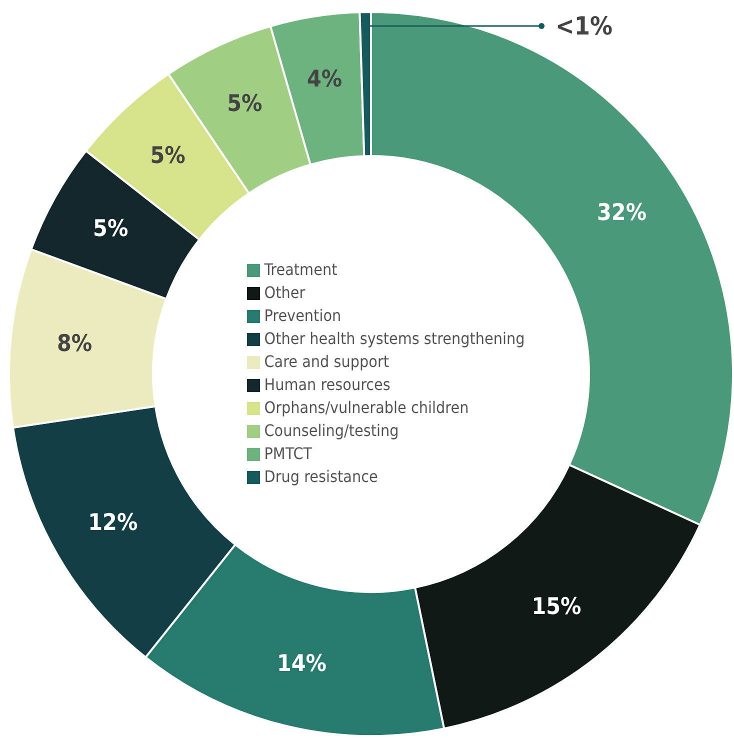 This screenshot has height=738, width=734. Describe the element at coordinates (557, 607) in the screenshot. I see `data-label: 15%` at that location.